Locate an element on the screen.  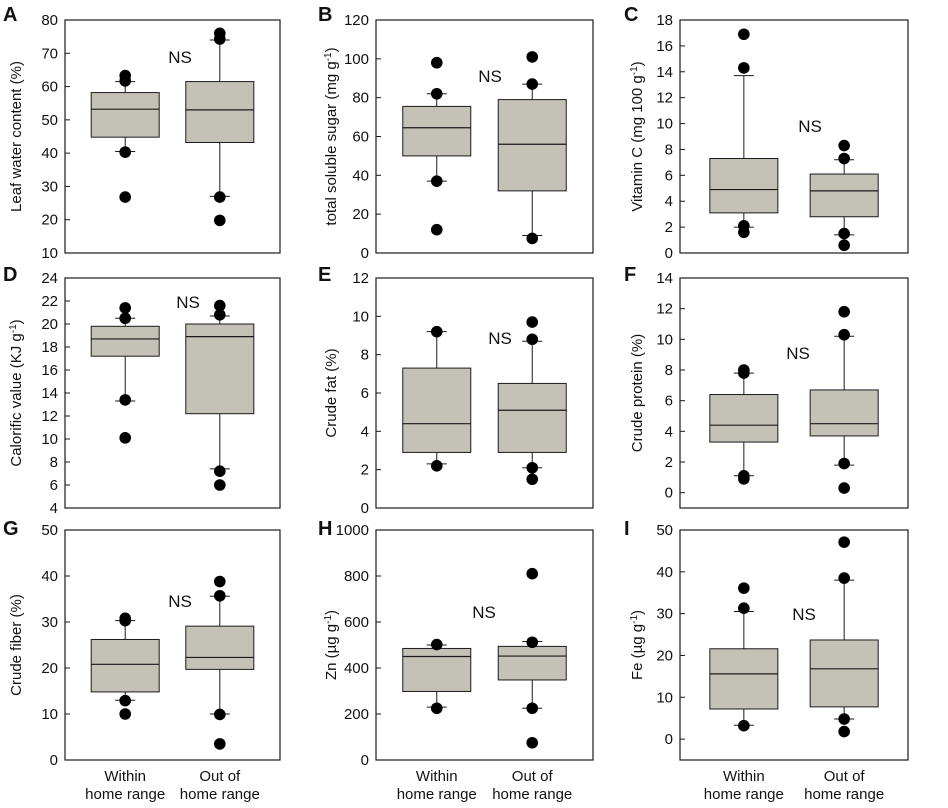
y-tick-label: 100 is located at coordinates (356, 59).